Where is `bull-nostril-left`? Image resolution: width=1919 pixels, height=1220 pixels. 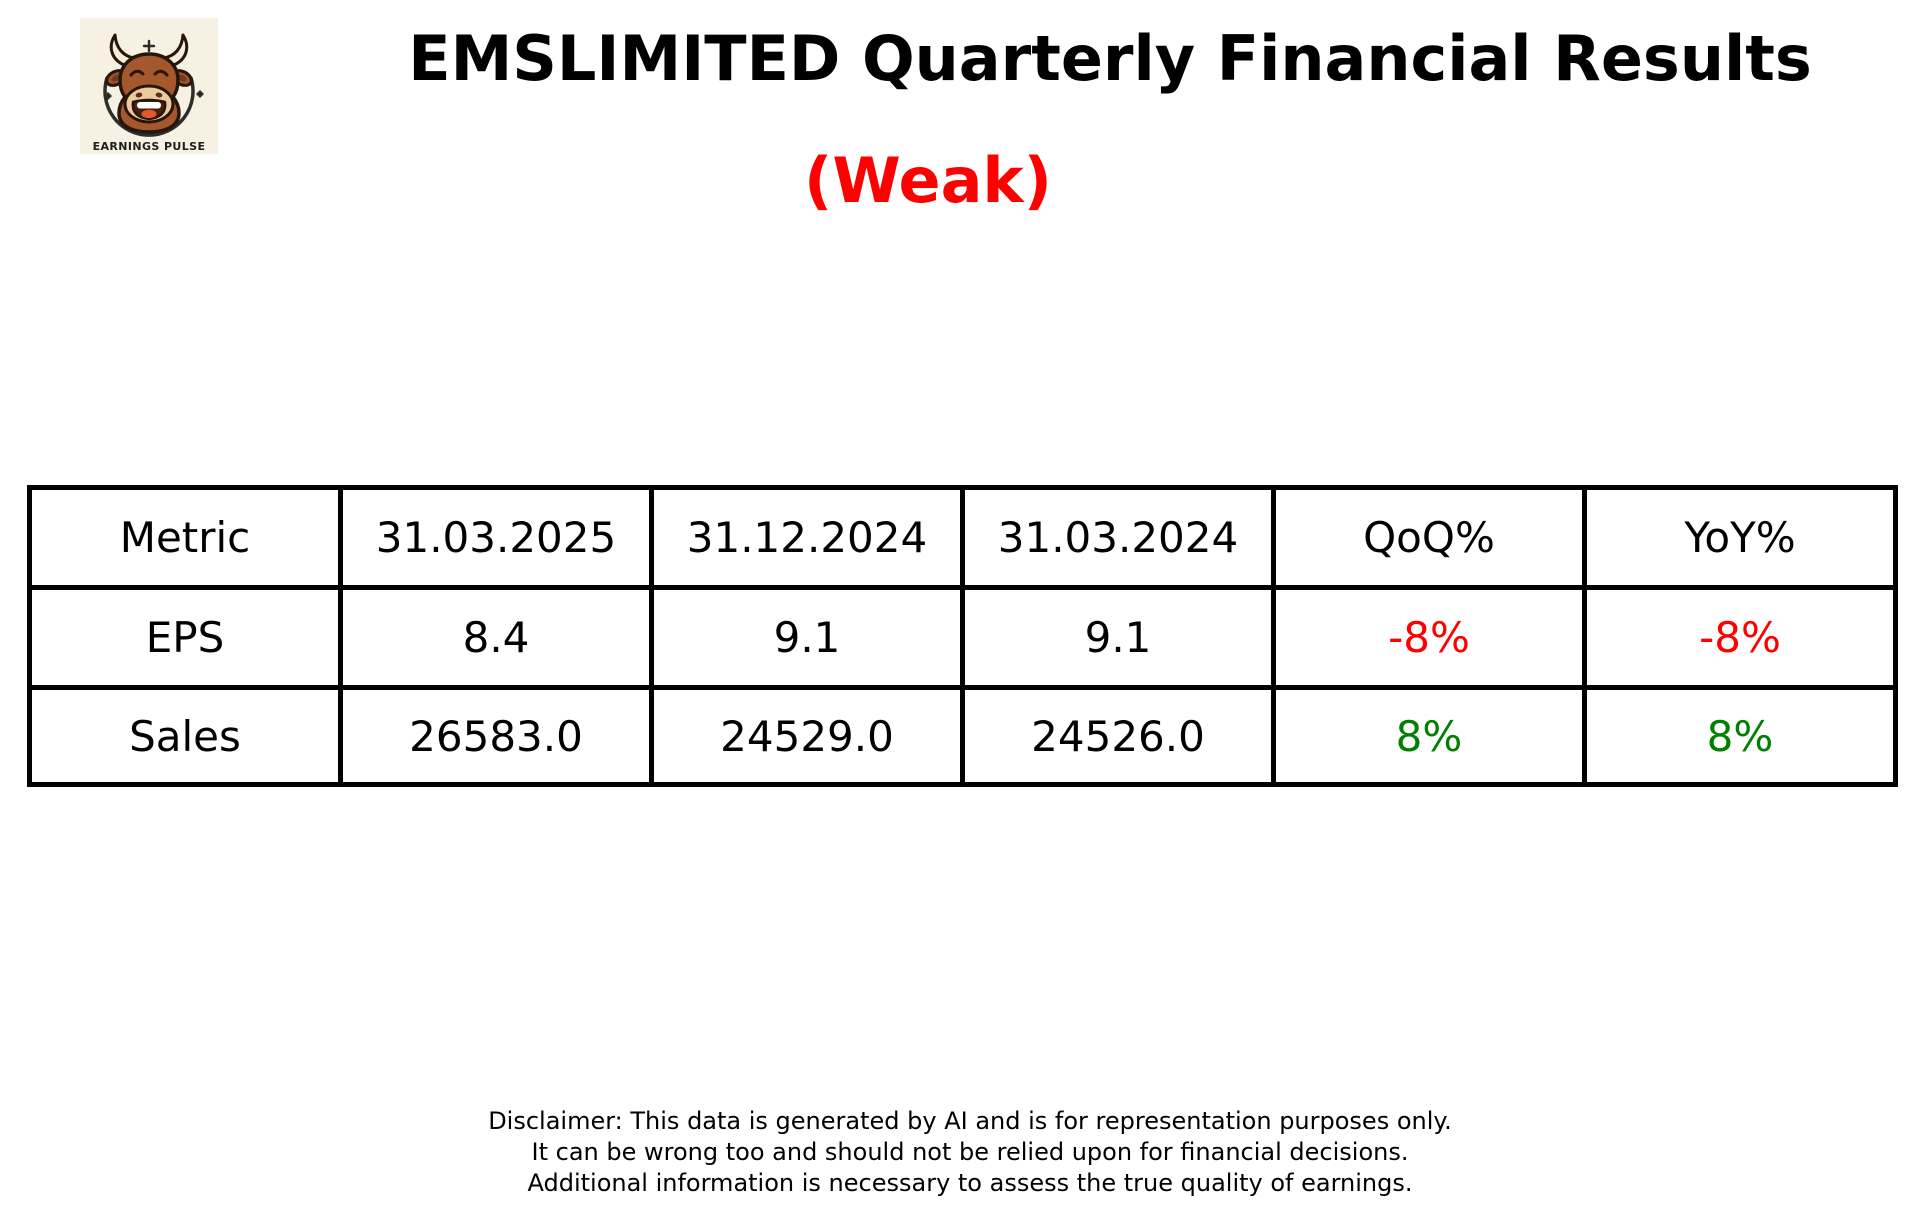 bull-nostril-left is located at coordinates (139, 95).